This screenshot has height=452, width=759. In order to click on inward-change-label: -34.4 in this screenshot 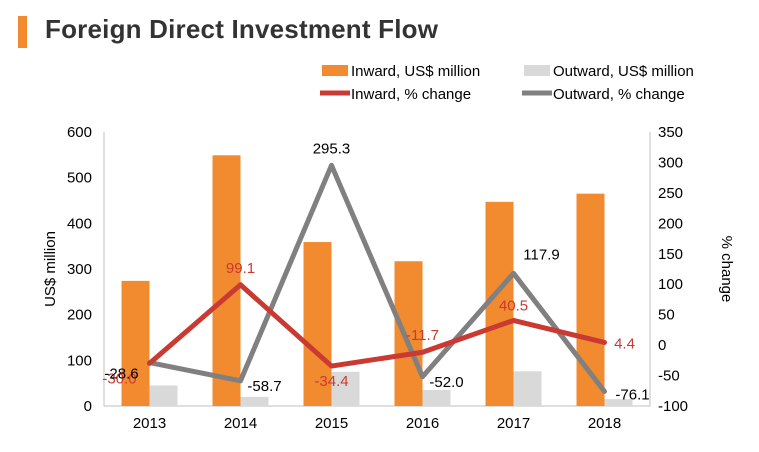, I will do `click(331, 381)`.